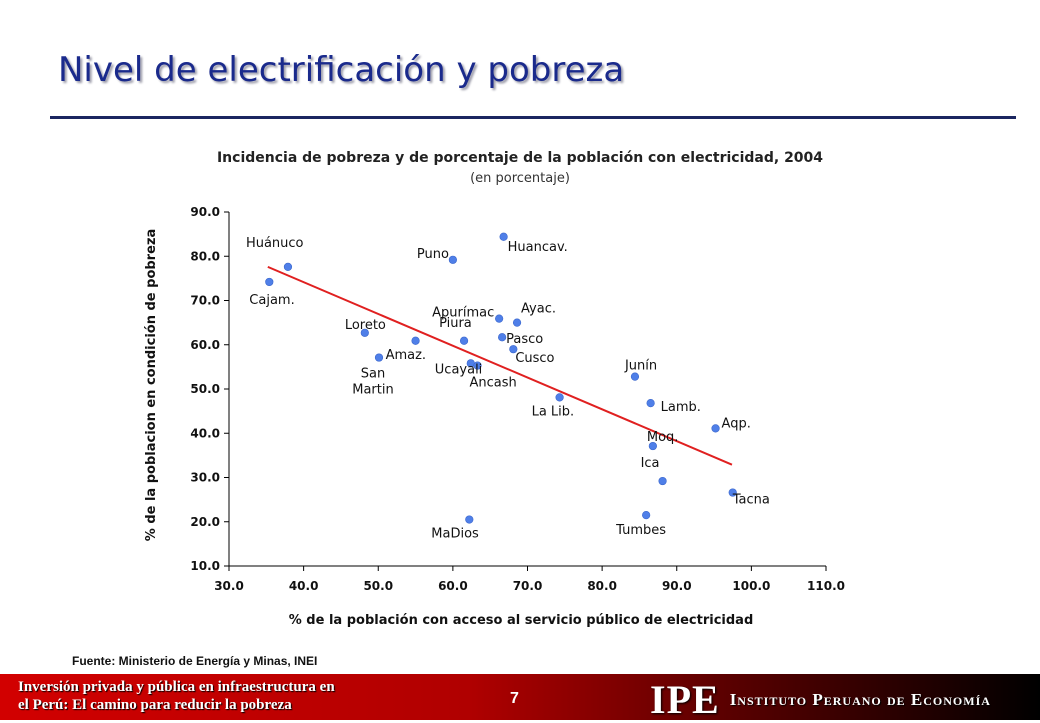 The width and height of the screenshot is (1040, 723). I want to click on point-label: Tacna, so click(751, 500).